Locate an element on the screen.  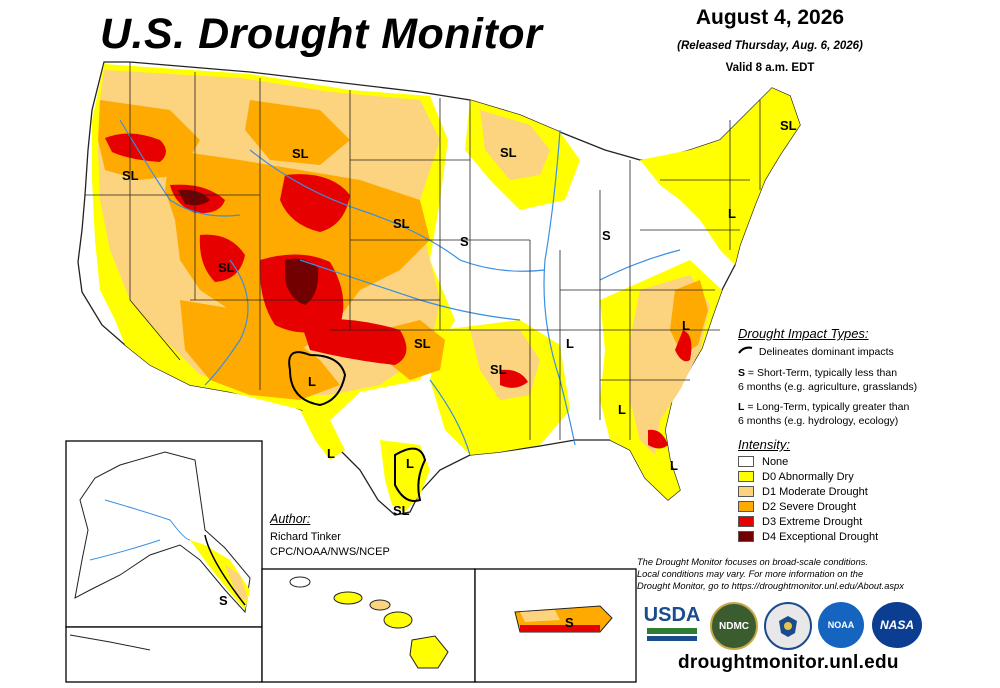
intensity-label: D0 Abnormally Dry is located at coordinates (808, 476).